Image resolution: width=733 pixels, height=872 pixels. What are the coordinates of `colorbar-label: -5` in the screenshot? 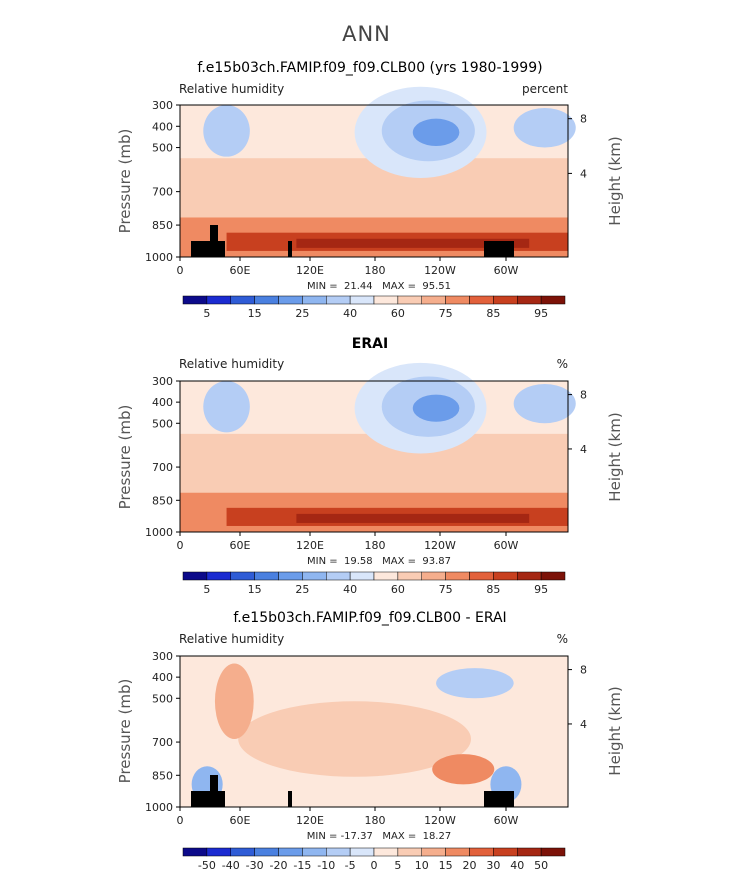 It's located at (350, 865).